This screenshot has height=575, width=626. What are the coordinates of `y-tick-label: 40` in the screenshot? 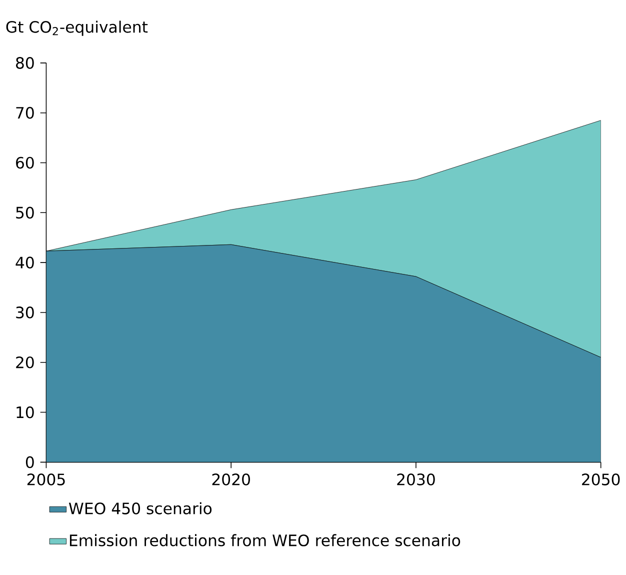 It's located at (25, 262).